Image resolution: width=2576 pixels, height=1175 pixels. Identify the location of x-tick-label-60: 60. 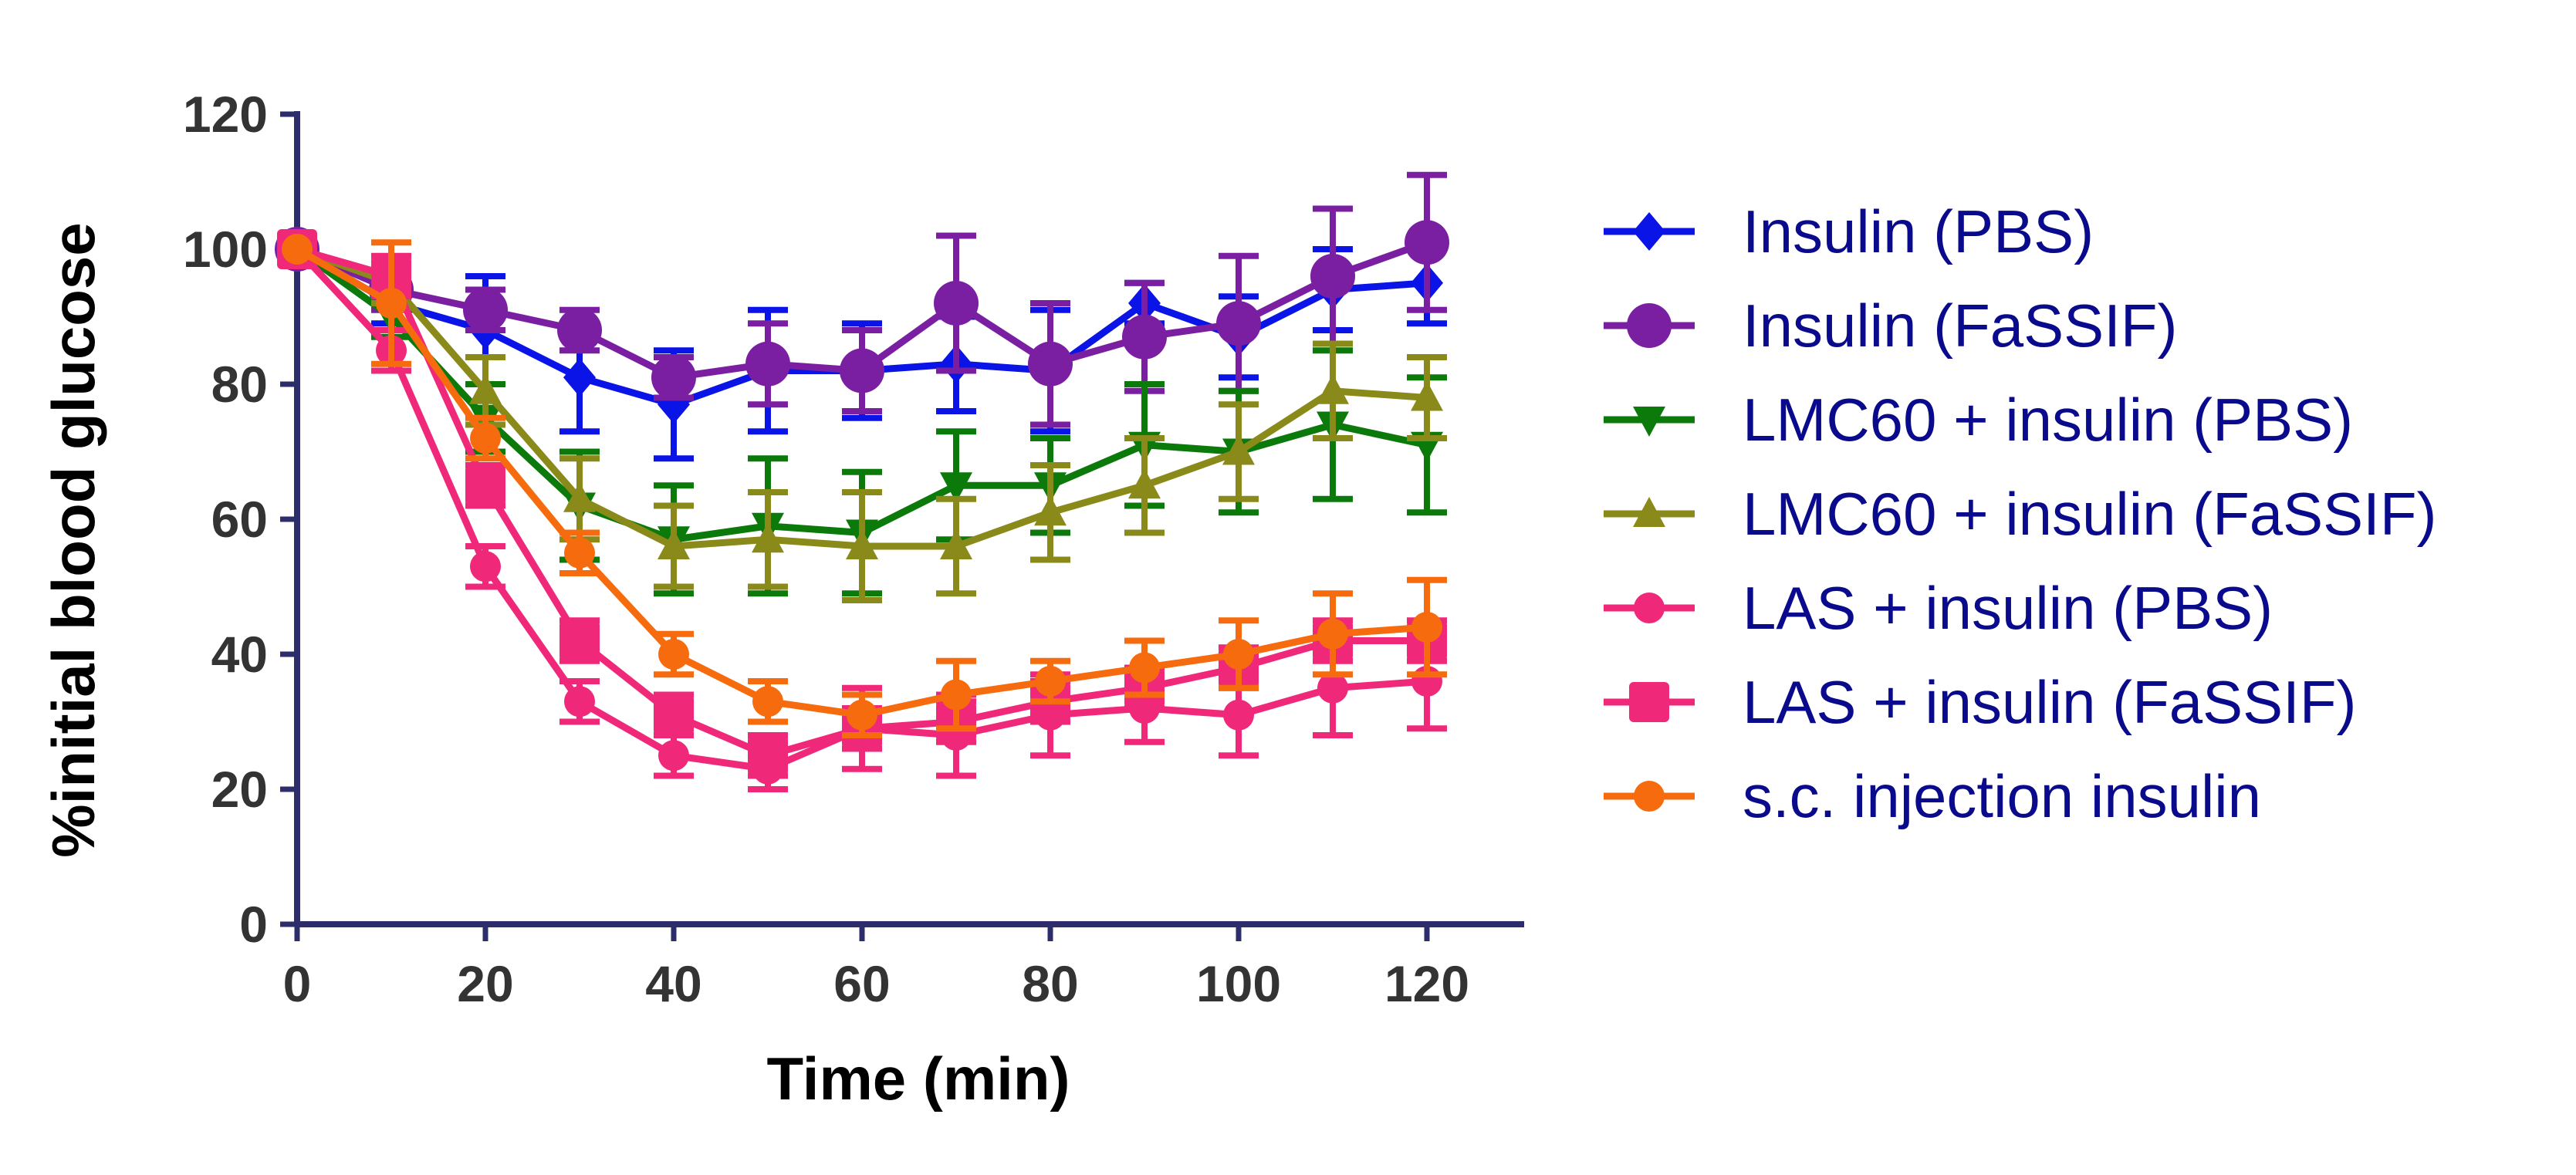
(861, 983).